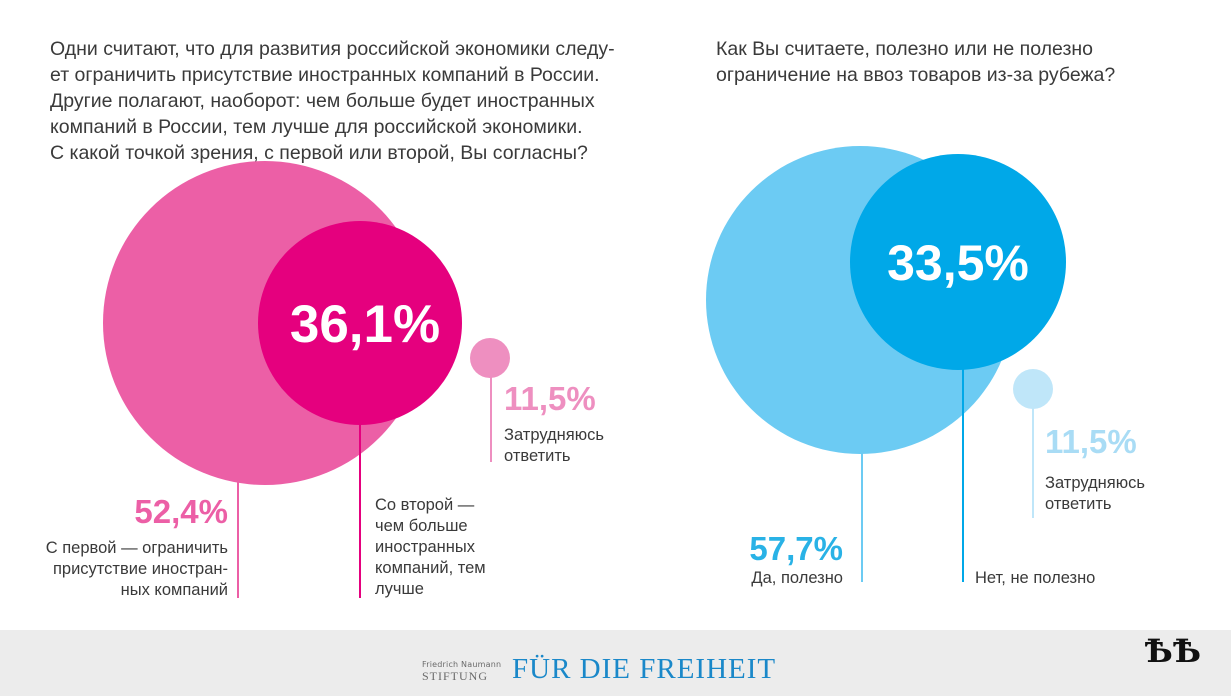 The height and width of the screenshot is (696, 1231). I want to click on value-label-2-first: 57,7%, so click(796, 548).